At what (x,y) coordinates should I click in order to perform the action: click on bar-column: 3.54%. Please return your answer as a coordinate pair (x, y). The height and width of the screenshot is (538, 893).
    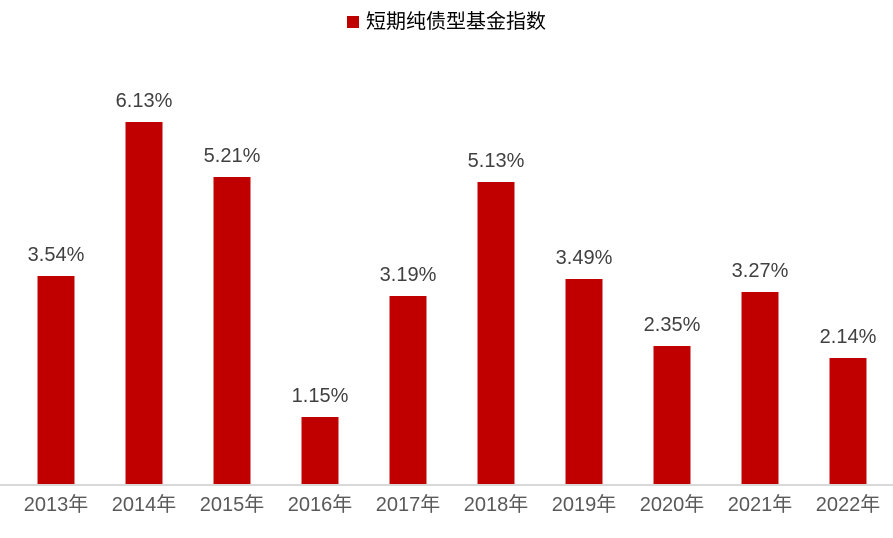
    Looking at the image, I should click on (56, 275).